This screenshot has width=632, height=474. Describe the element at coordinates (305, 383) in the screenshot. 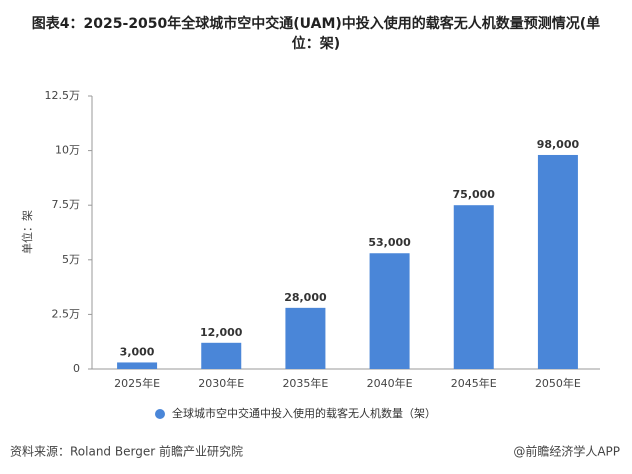

I see `x-tick-label: 2035年E` at that location.